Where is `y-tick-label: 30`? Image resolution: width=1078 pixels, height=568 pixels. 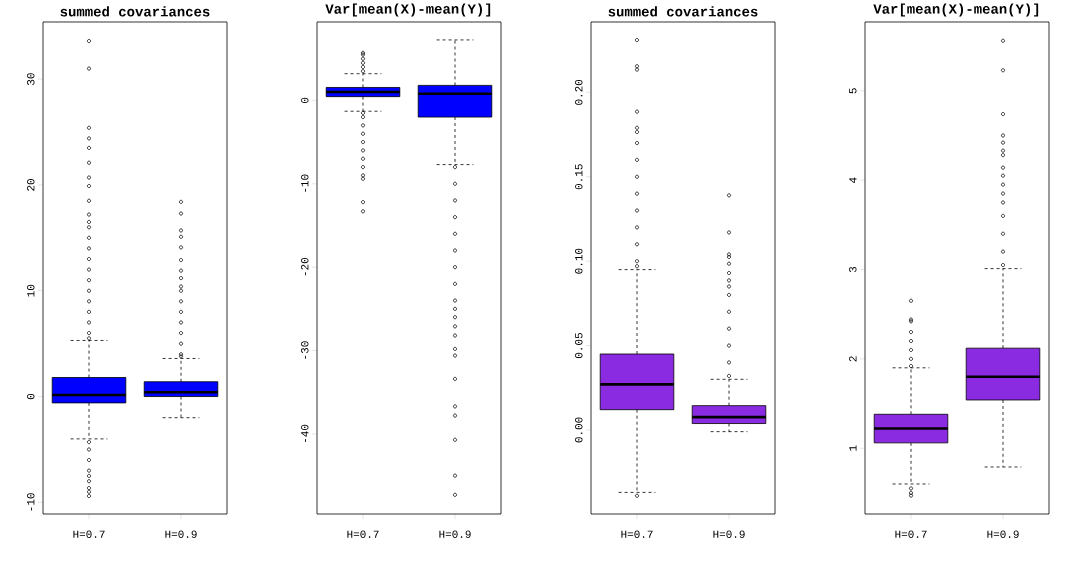 y-tick-label: 30 is located at coordinates (31, 79).